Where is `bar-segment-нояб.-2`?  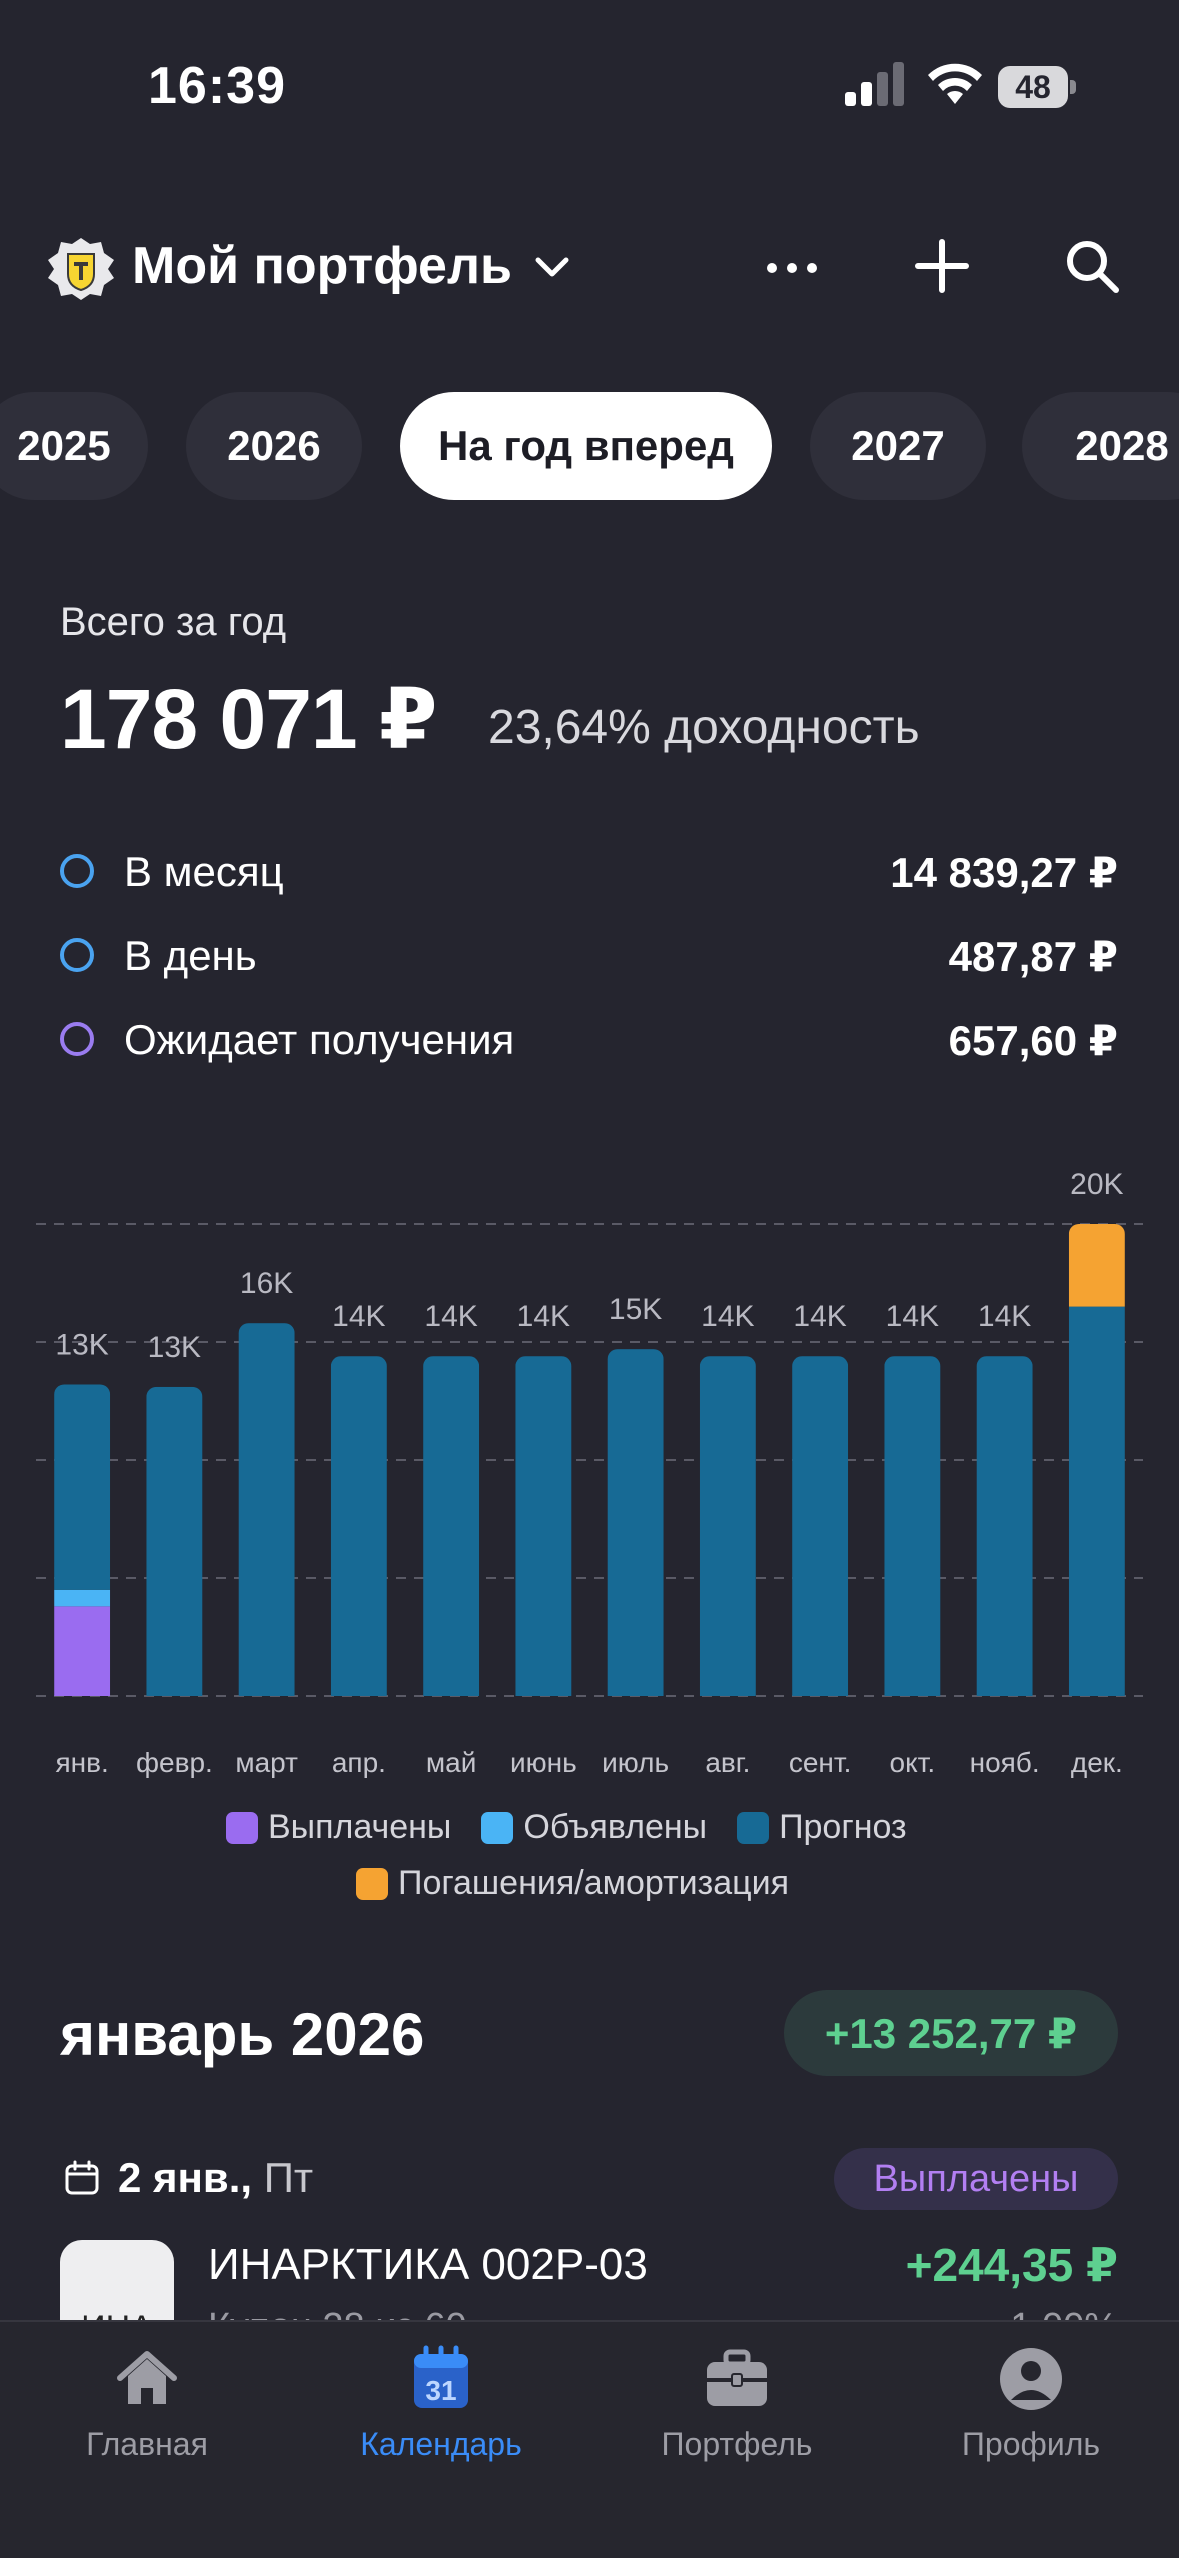
bar-segment-нояб.-2 is located at coordinates (1004, 1526).